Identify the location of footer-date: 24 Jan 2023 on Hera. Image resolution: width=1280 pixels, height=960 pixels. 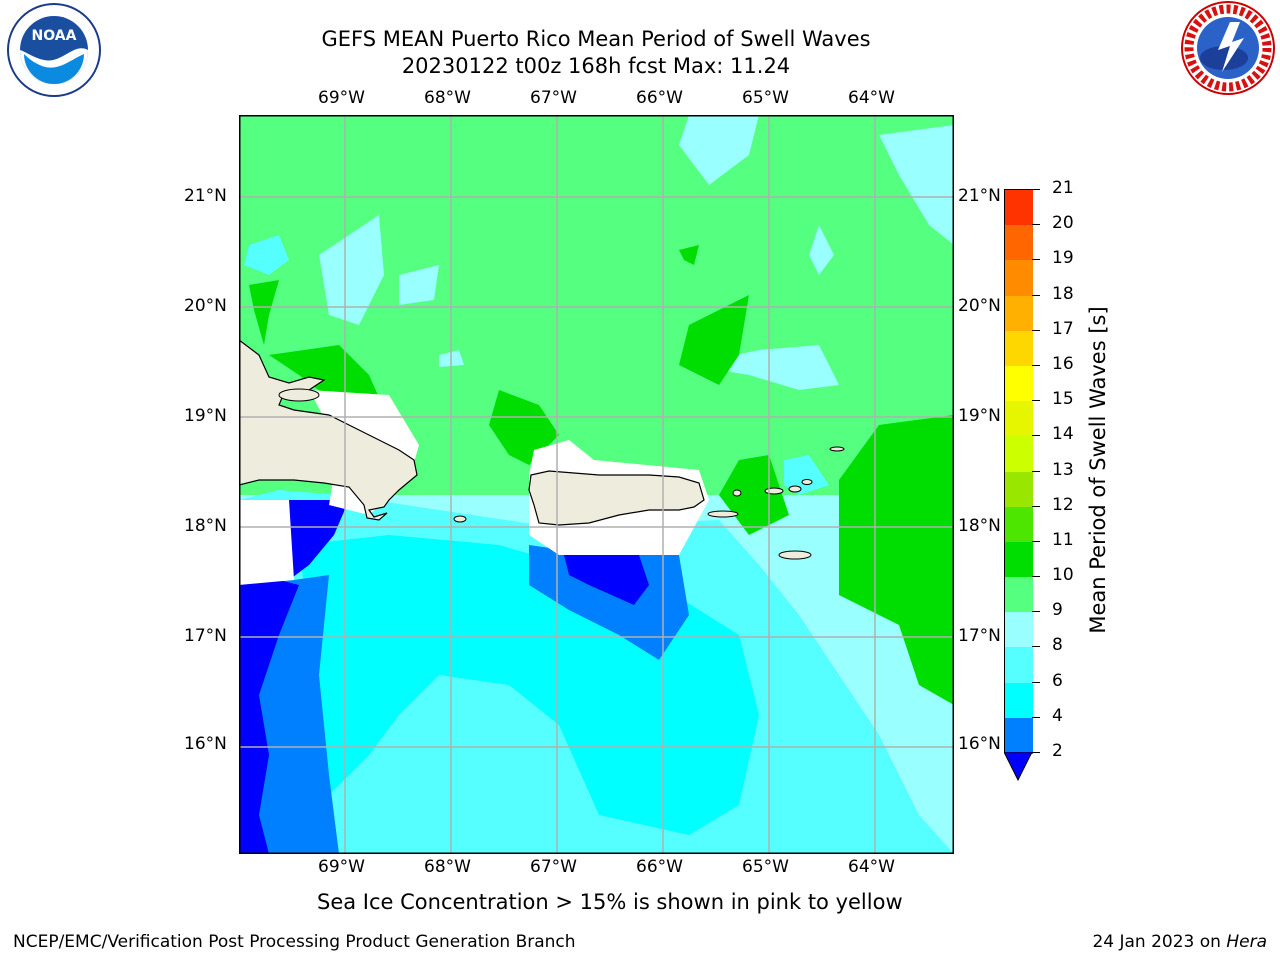
(1179, 942).